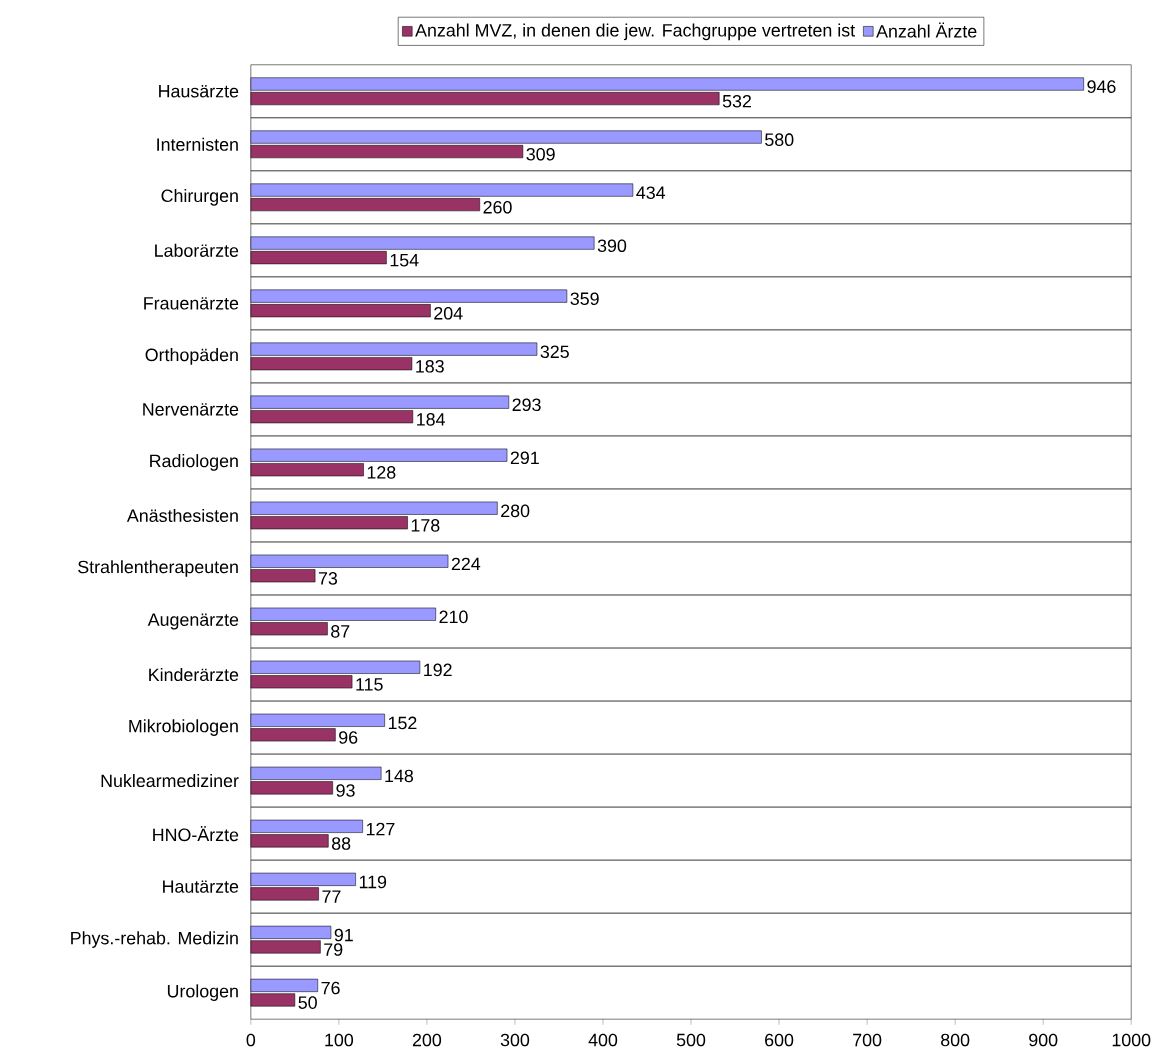  I want to click on x-tick-label: 300, so click(515, 1040).